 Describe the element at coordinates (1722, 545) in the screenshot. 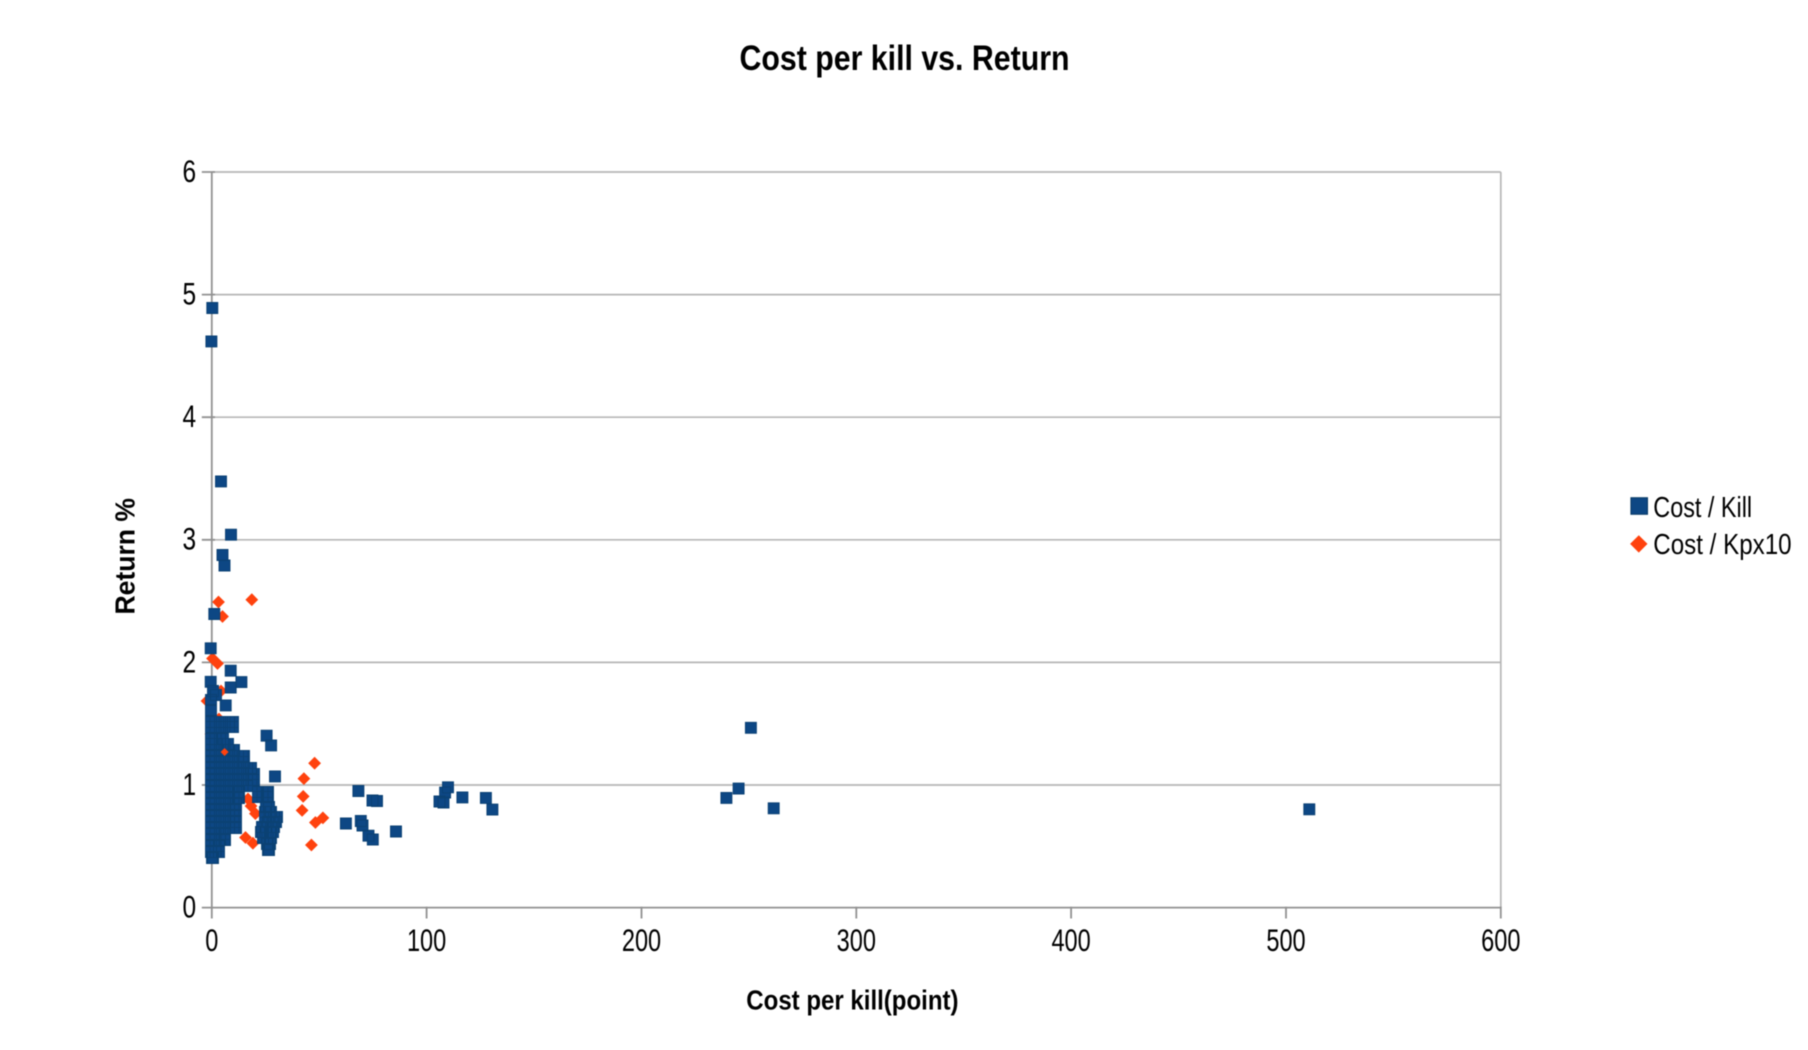

I see `svg-text: Cost / Kpx10` at that location.